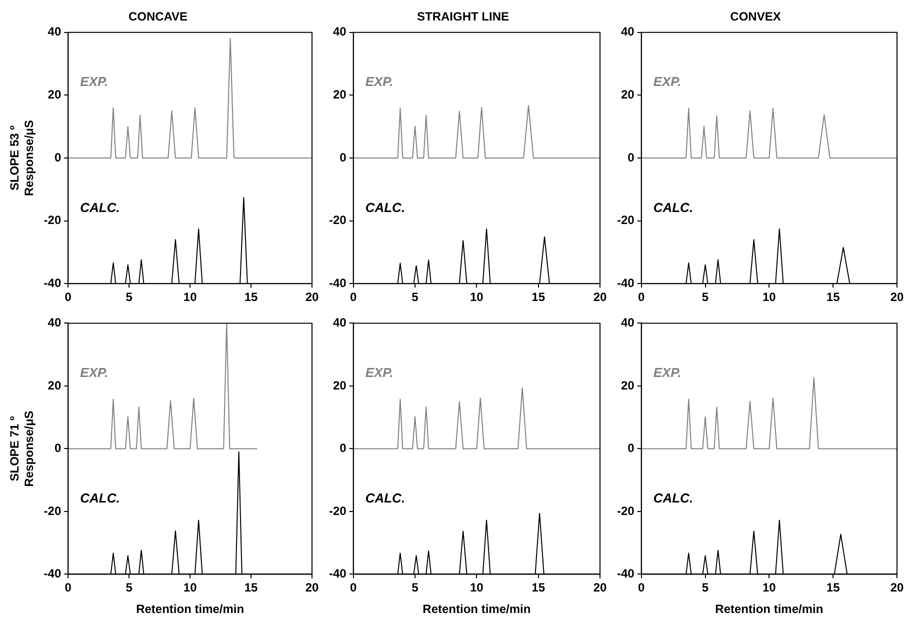 This screenshot has height=625, width=907. What do you see at coordinates (22, 158) in the screenshot?
I see `y-axis-title: SLOPE 53 º Response/μS` at bounding box center [22, 158].